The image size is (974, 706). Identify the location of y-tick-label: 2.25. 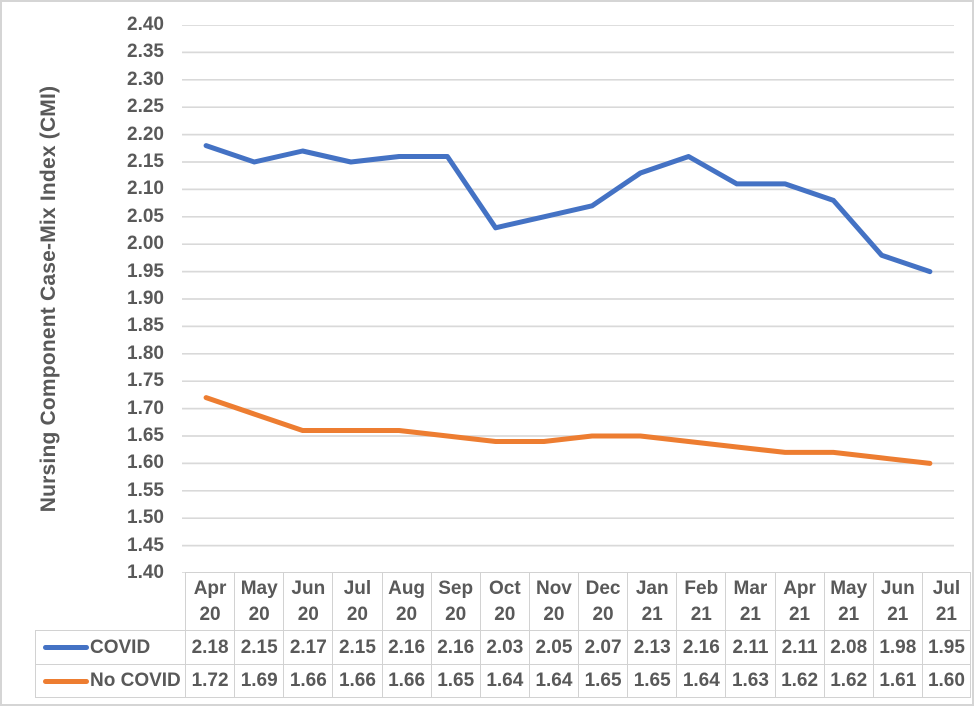
(145, 107).